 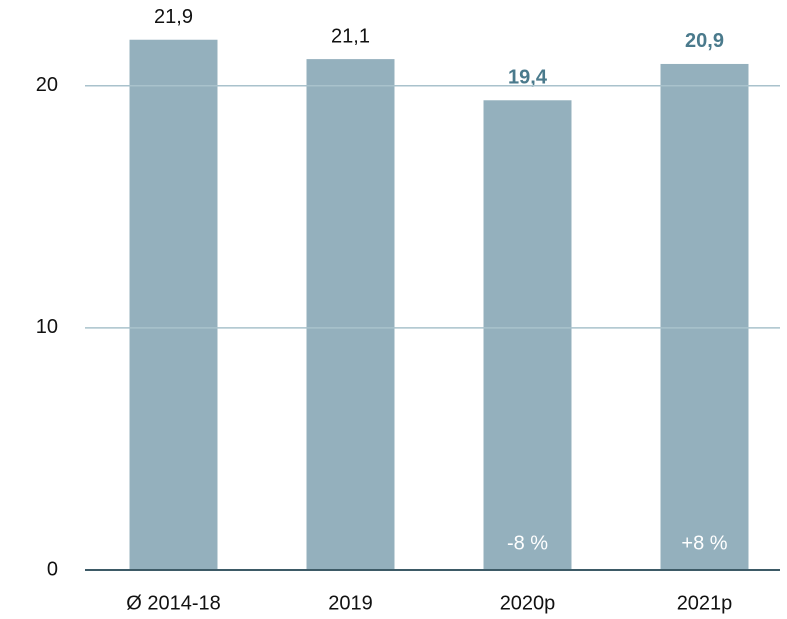 I want to click on value-label: 20,9, so click(x=704, y=41).